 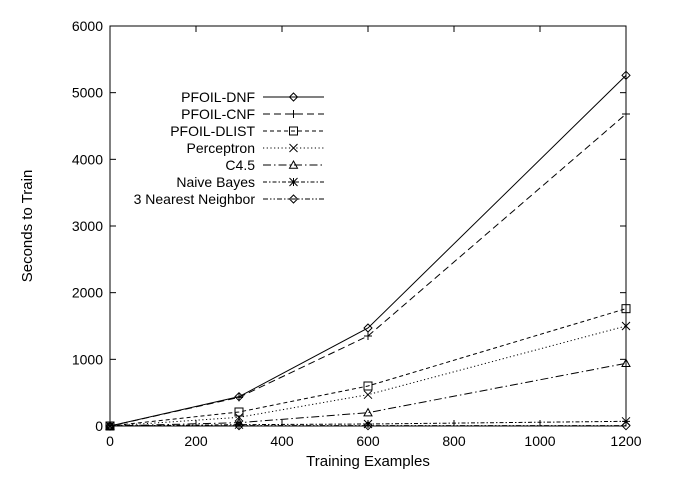 I want to click on legend-label: Perceptron, so click(x=221, y=148).